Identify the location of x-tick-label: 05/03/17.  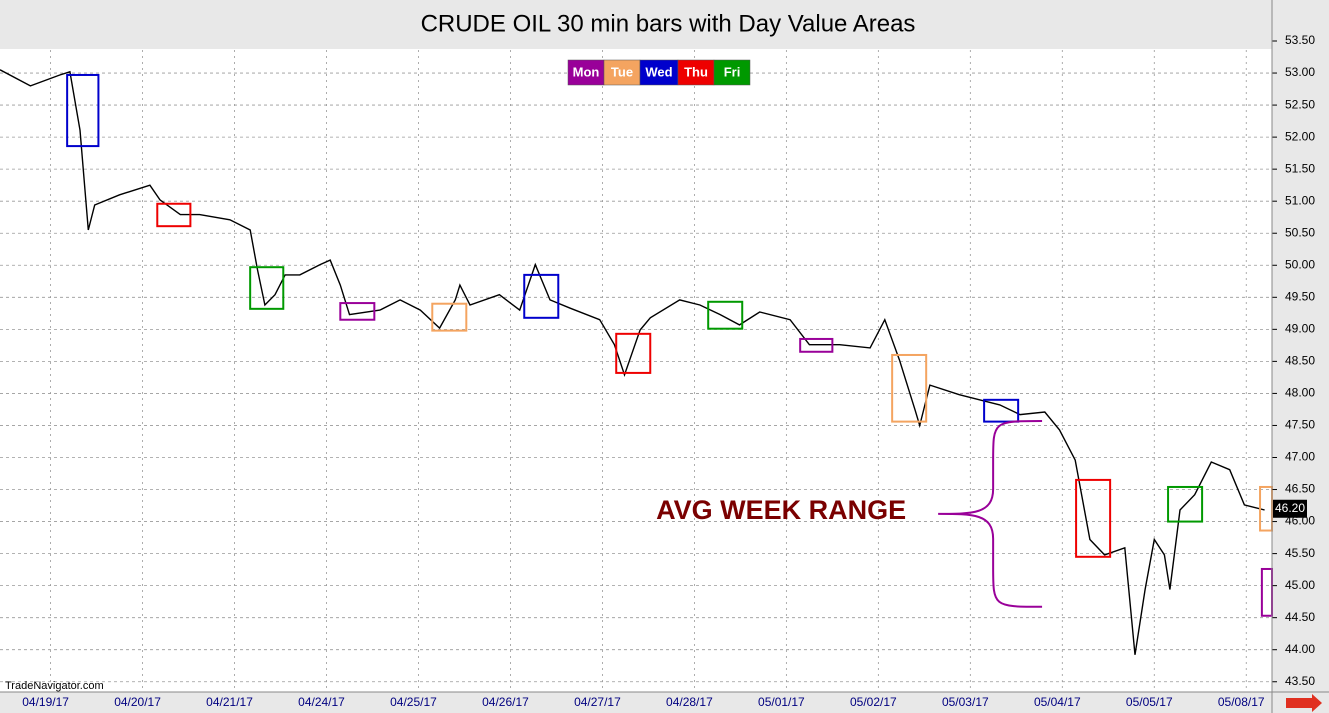
(965, 702).